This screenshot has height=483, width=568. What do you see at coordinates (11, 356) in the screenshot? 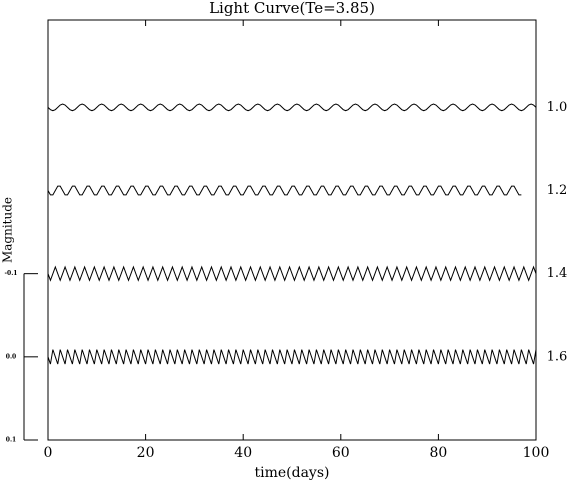
I see `y-tick-label: 0.0` at bounding box center [11, 356].